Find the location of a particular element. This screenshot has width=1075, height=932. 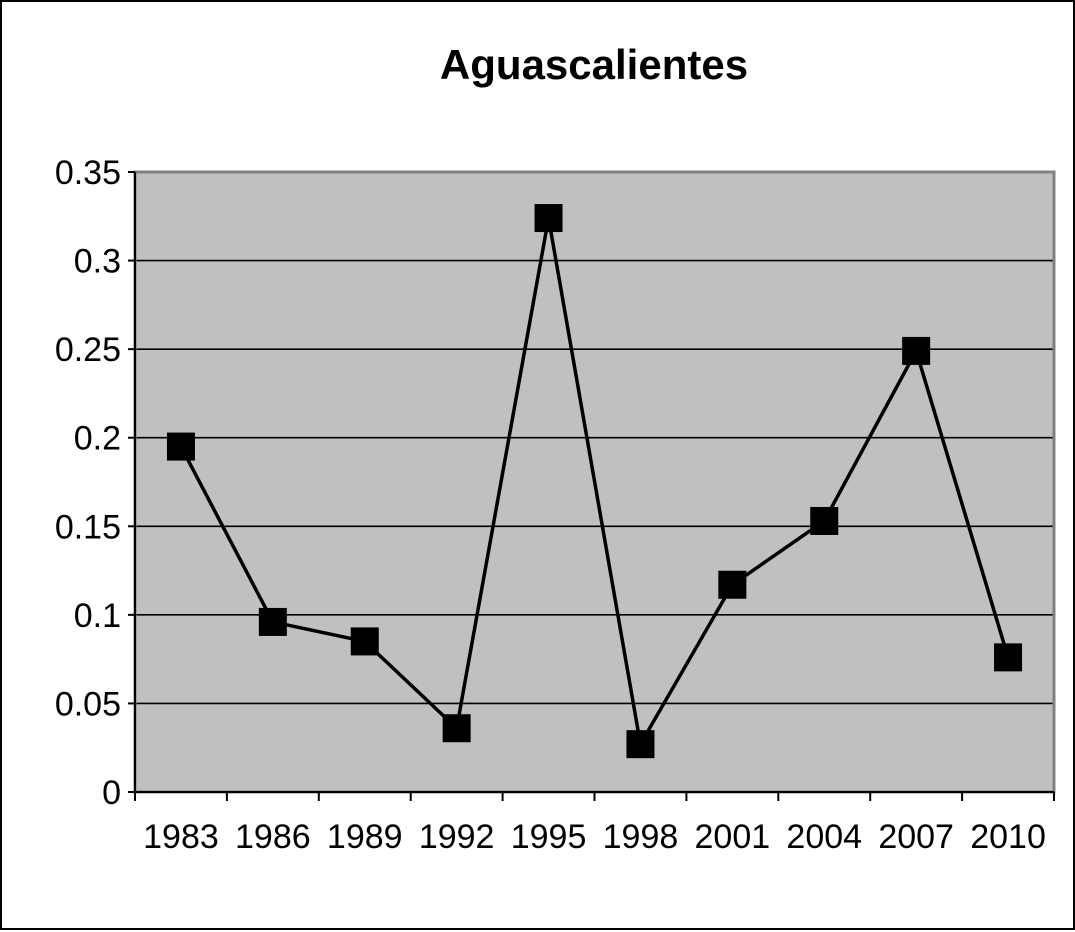

y-tick-label: 0.25 is located at coordinates (88, 350).